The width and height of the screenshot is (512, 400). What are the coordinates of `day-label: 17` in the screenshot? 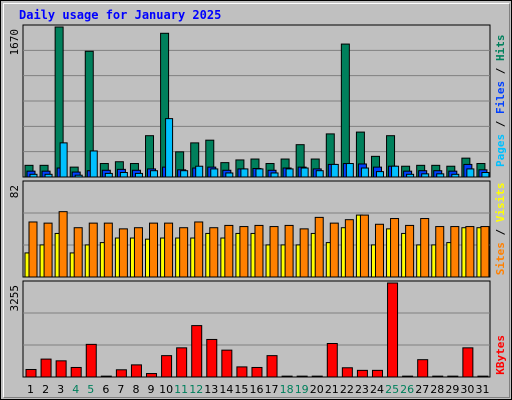 It's located at (272, 389).